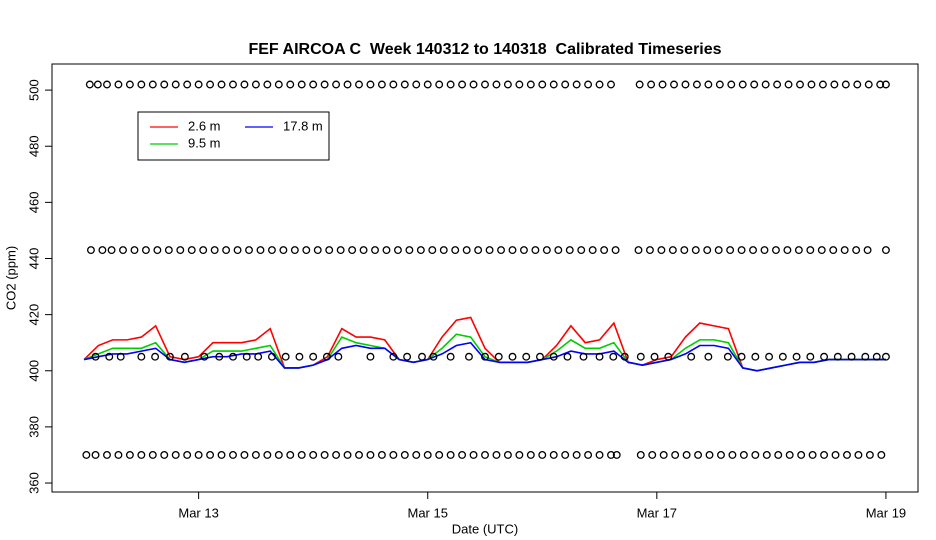 The height and width of the screenshot is (540, 936). Describe the element at coordinates (484, 344) in the screenshot. I see `series-line` at that location.